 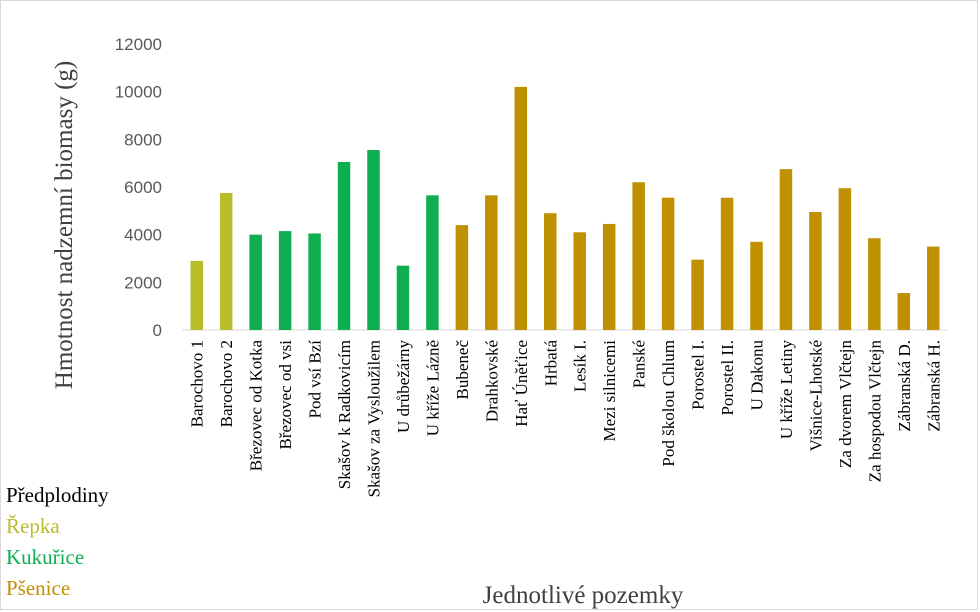 What do you see at coordinates (786, 390) in the screenshot?
I see `x-tick-label: U kříže Letiny` at bounding box center [786, 390].